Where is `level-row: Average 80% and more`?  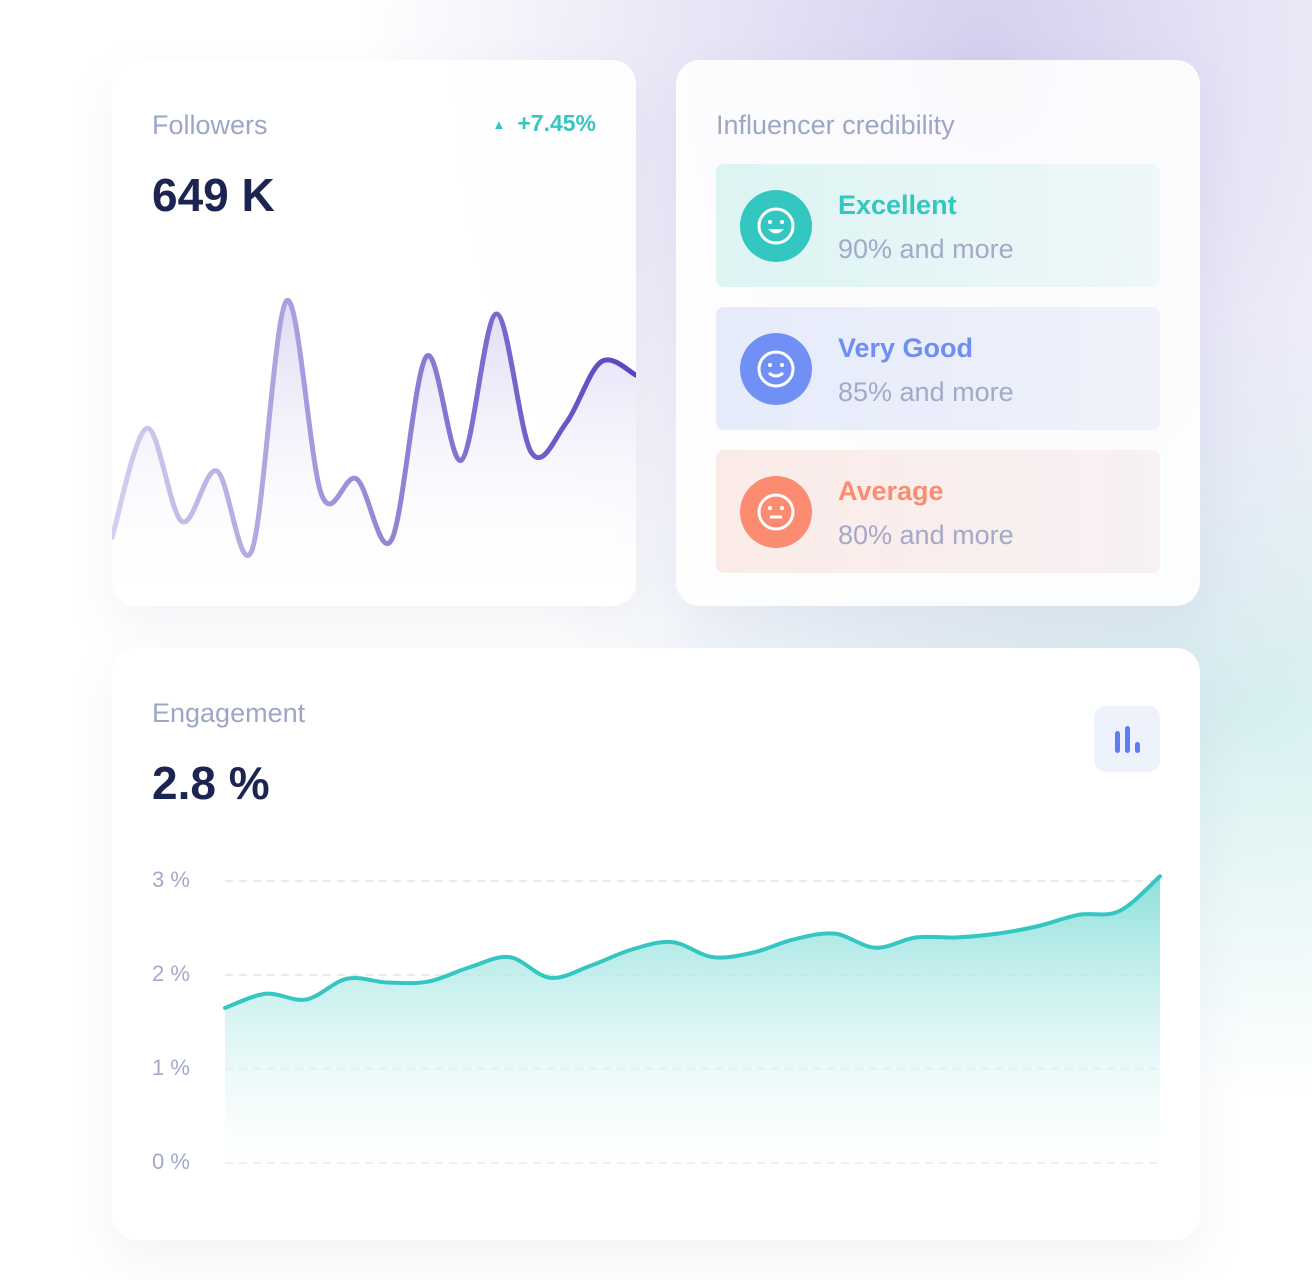 level-row: Average 80% and more is located at coordinates (938, 511).